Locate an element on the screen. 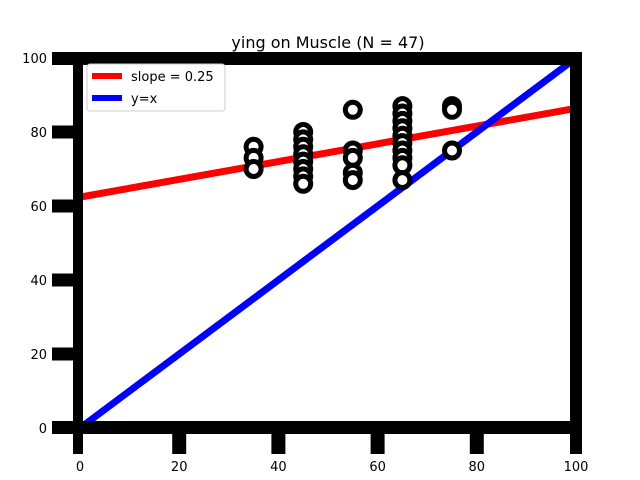 This screenshot has height=480, width=640. x-tick-label: 0 is located at coordinates (80, 467).